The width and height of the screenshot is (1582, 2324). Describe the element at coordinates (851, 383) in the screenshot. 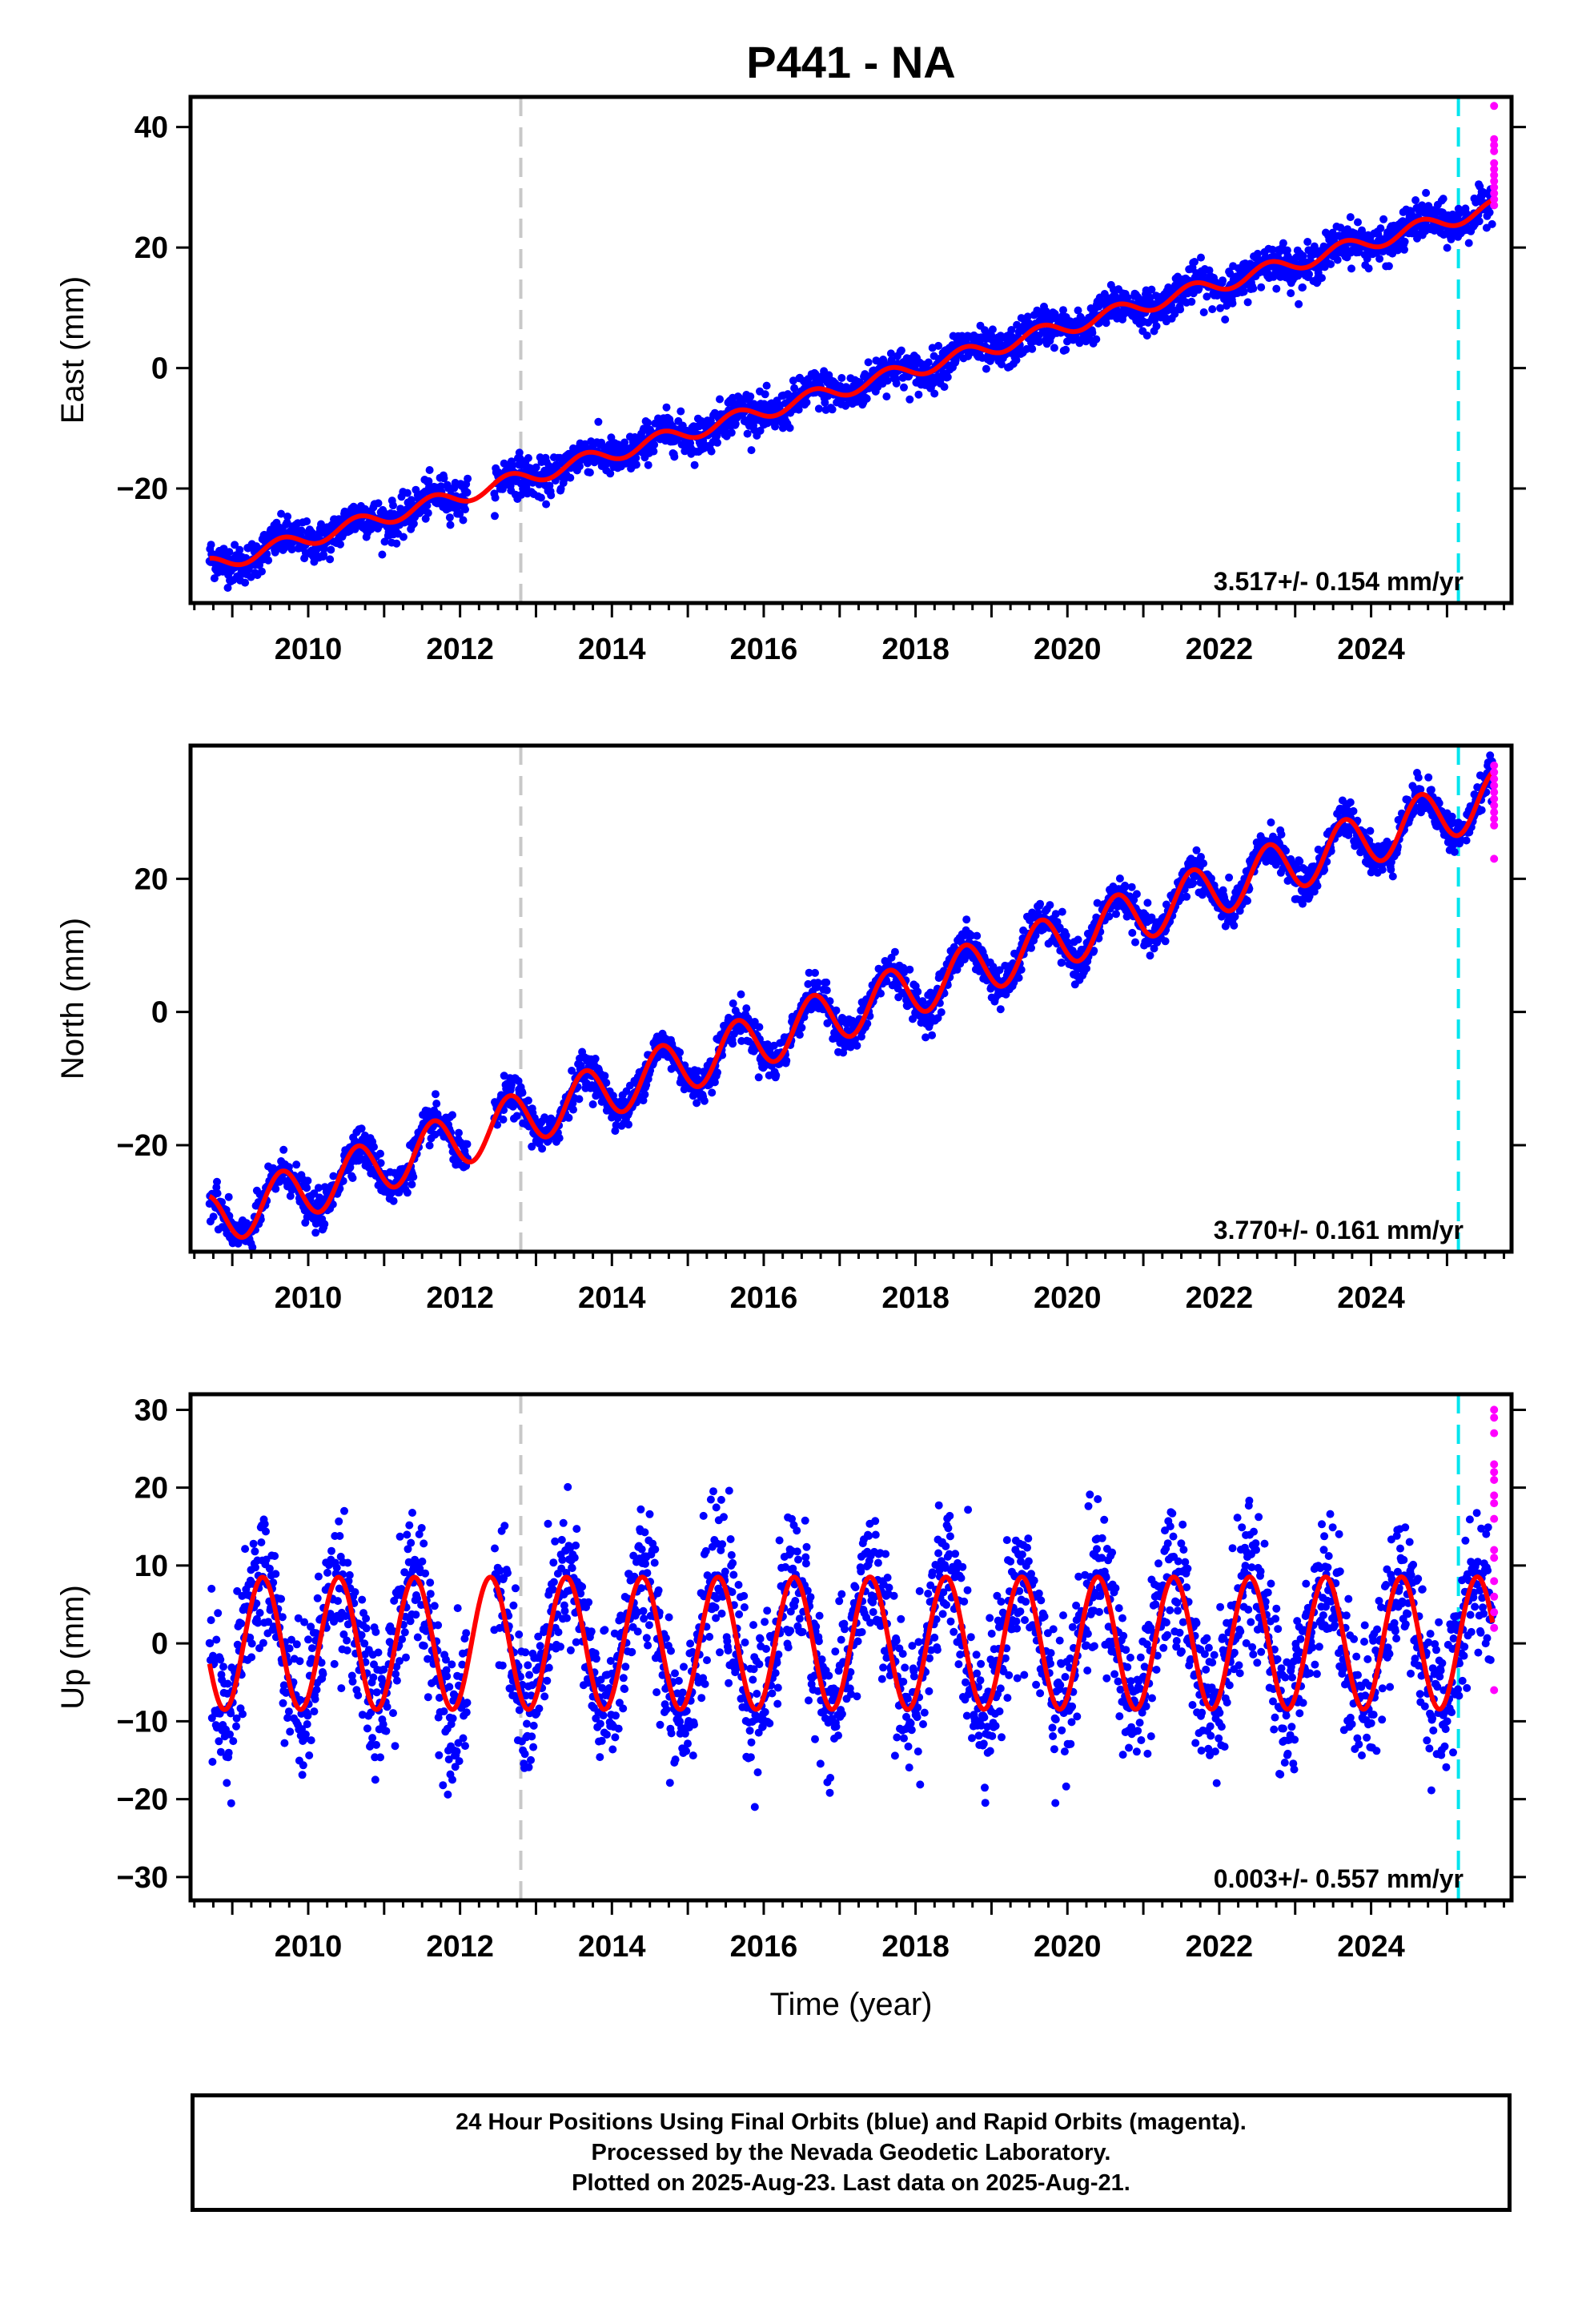

I see `east-model-curve` at that location.